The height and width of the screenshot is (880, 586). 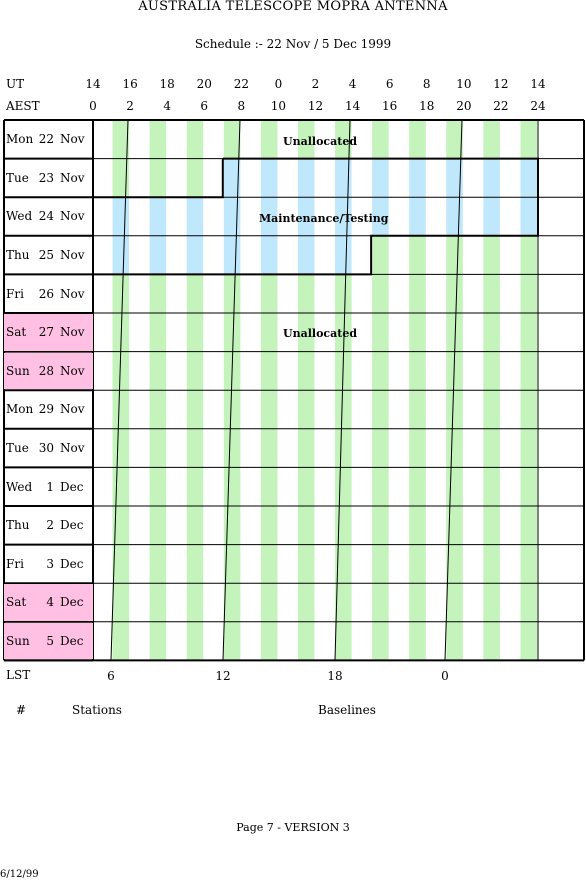 I want to click on stripe-r3-h17, so click(x=417, y=255).